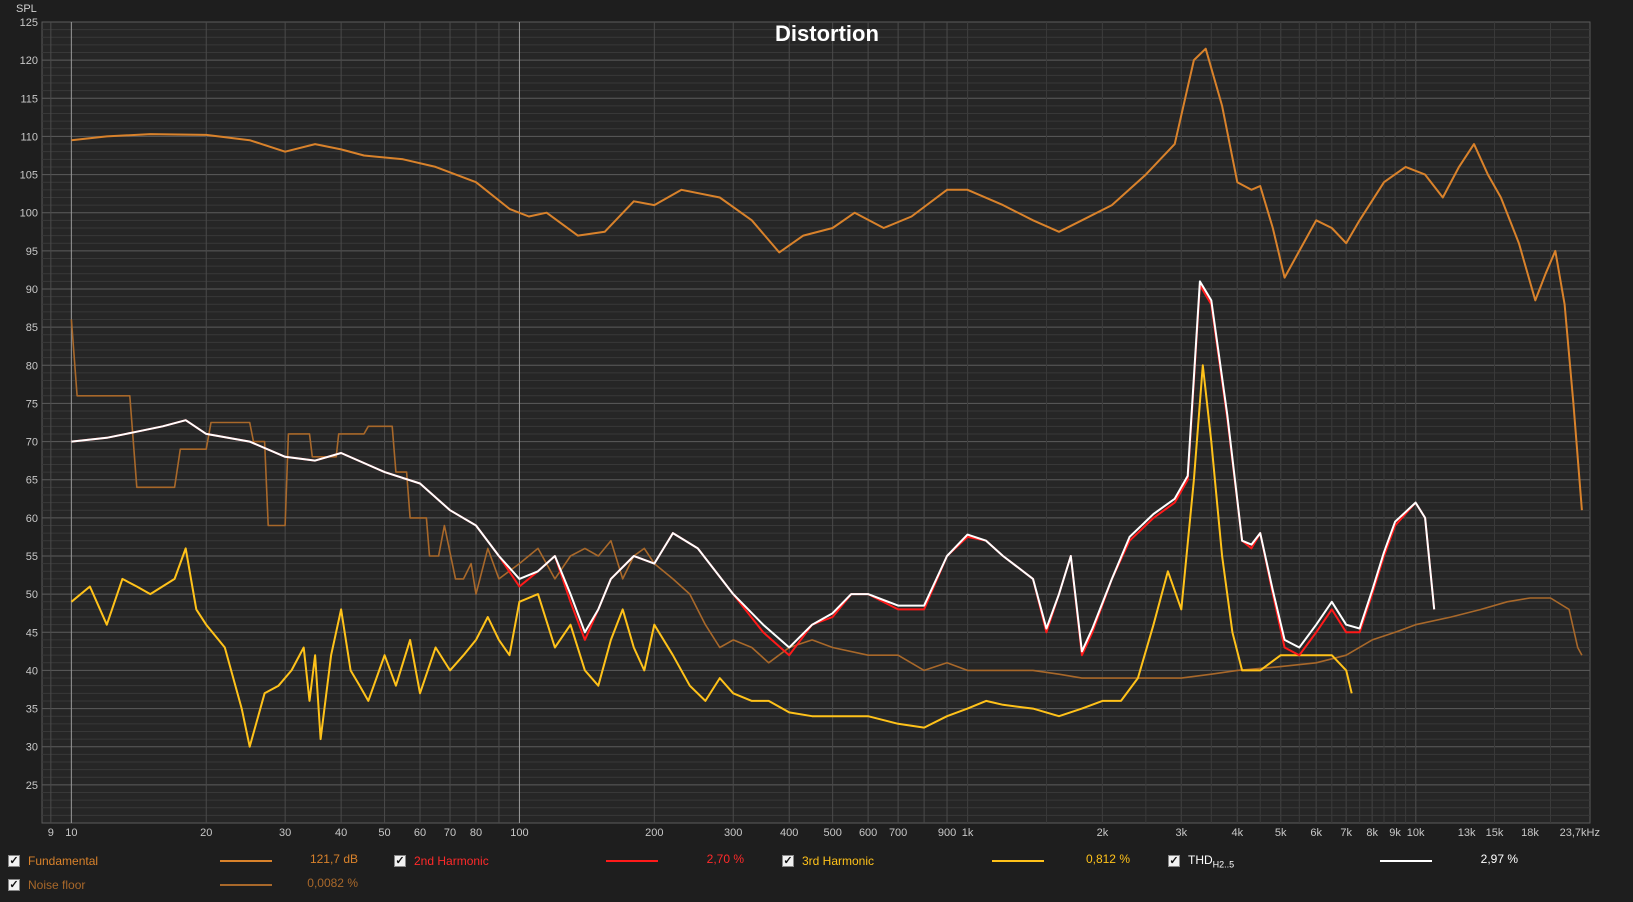  What do you see at coordinates (1346, 833) in the screenshot?
I see `x-tick-label: 7k` at bounding box center [1346, 833].